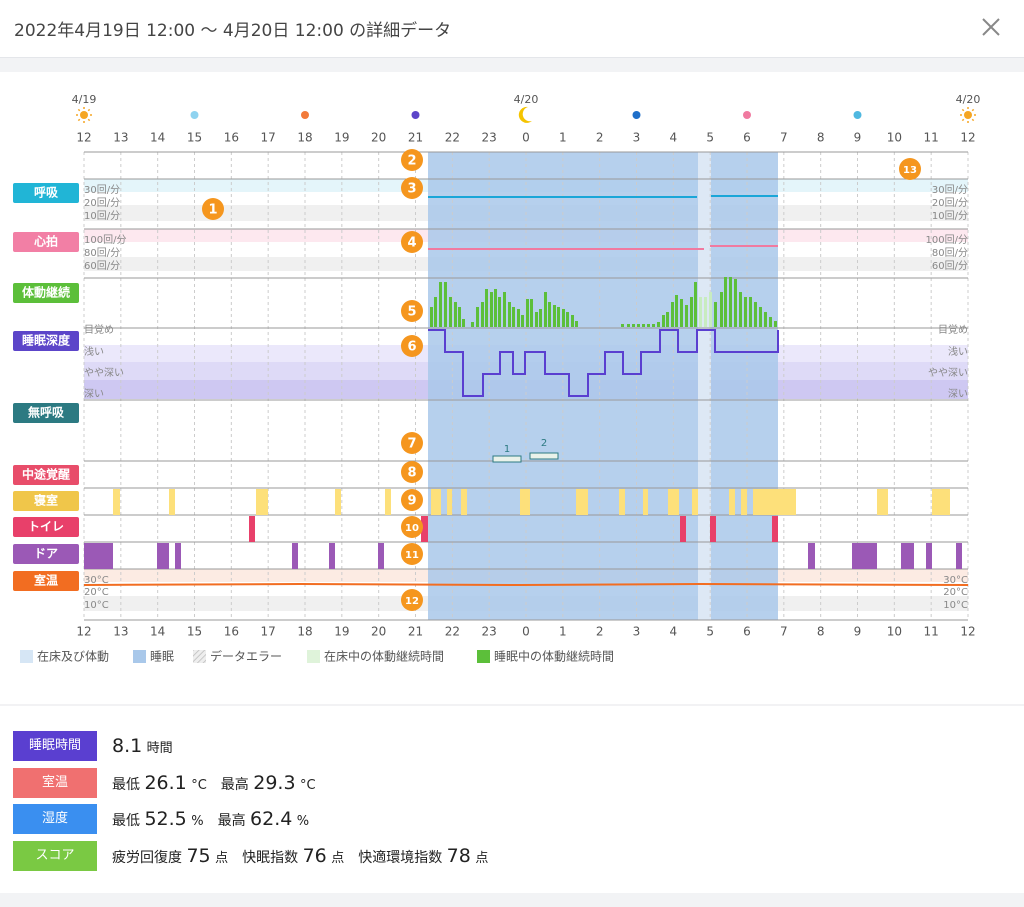 Image resolution: width=1024 pixels, height=907 pixels. I want to click on date-label: 4/20, so click(526, 99).